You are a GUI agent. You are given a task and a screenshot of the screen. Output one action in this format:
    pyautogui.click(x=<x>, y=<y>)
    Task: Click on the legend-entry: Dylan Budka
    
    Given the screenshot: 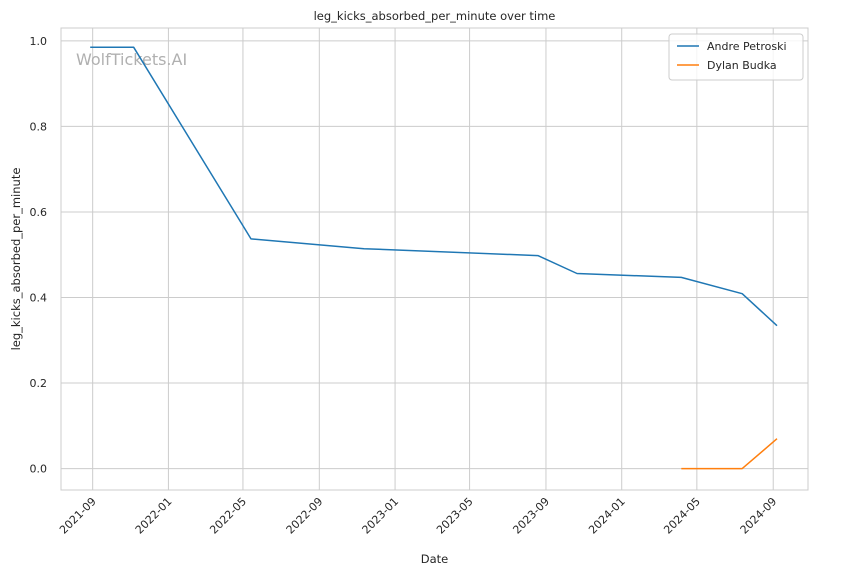 What is the action you would take?
    pyautogui.click(x=742, y=65)
    